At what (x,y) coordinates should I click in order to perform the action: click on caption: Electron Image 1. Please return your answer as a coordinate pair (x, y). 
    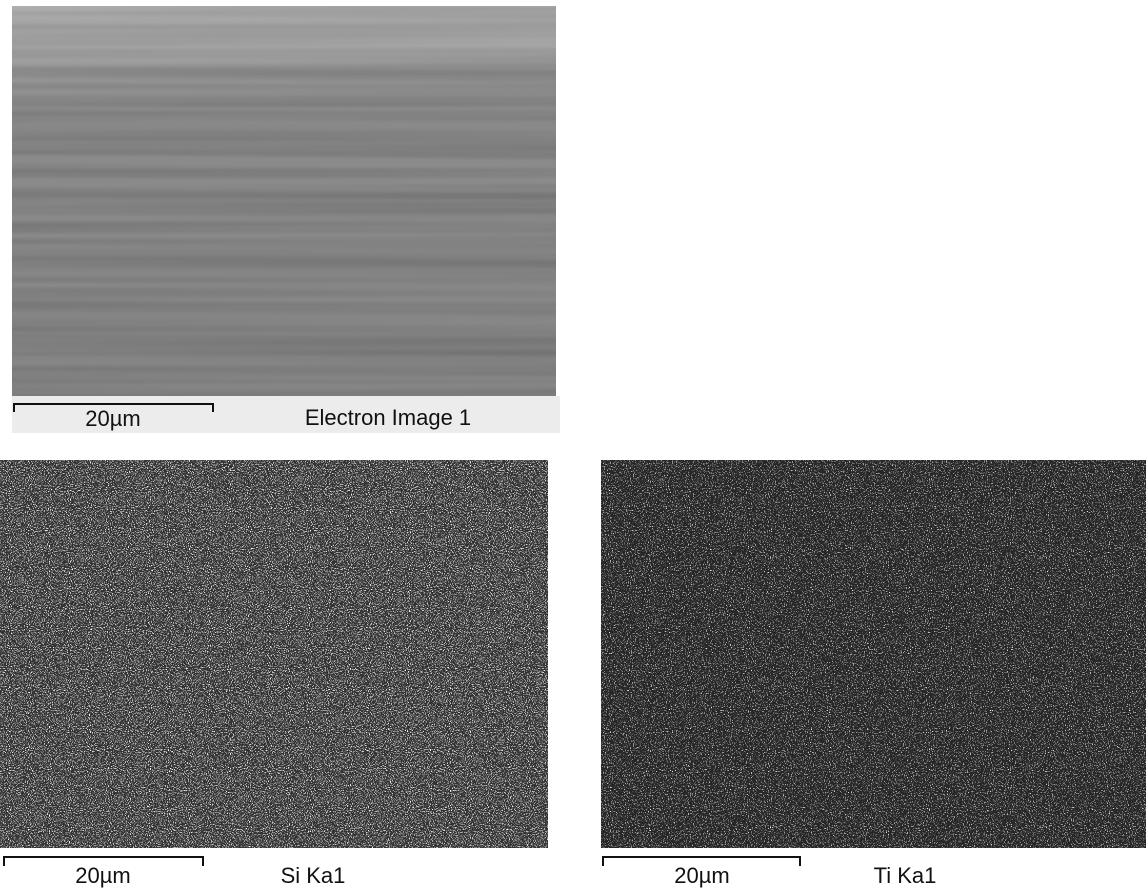
    Looking at the image, I should click on (388, 417).